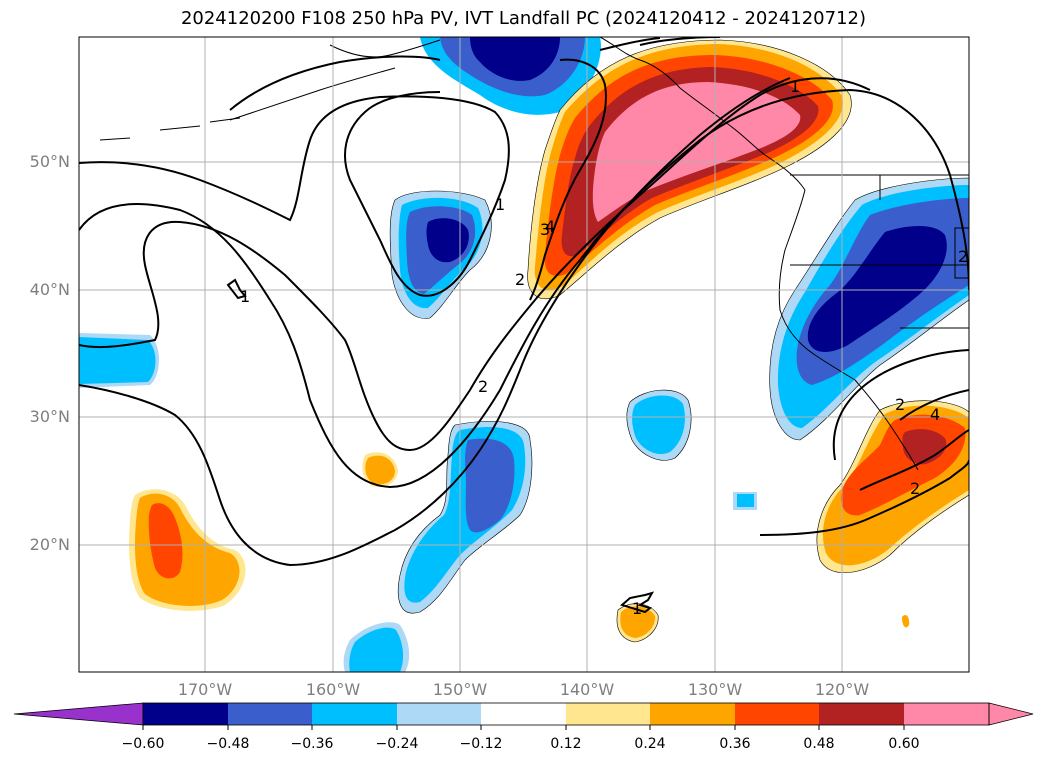 Image resolution: width=1047 pixels, height=765 pixels. What do you see at coordinates (78, 714) in the screenshot?
I see `colorbar-extend-low` at bounding box center [78, 714].